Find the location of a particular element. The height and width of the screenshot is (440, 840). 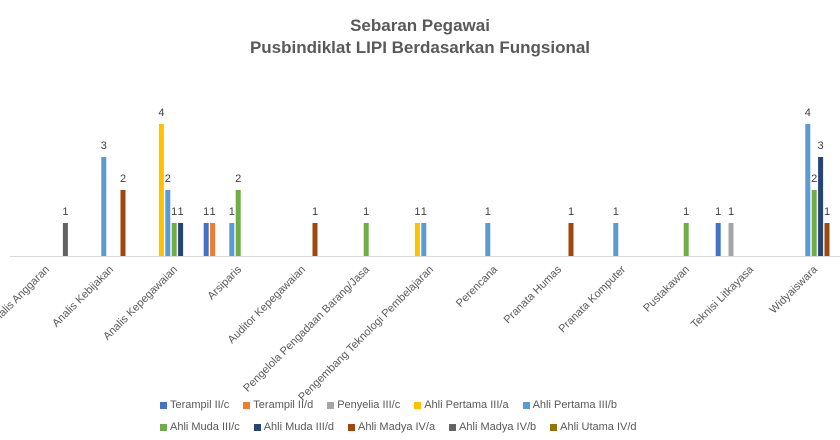

category-label: Pengembang Teknologi Pembelajaran is located at coordinates (366, 334).